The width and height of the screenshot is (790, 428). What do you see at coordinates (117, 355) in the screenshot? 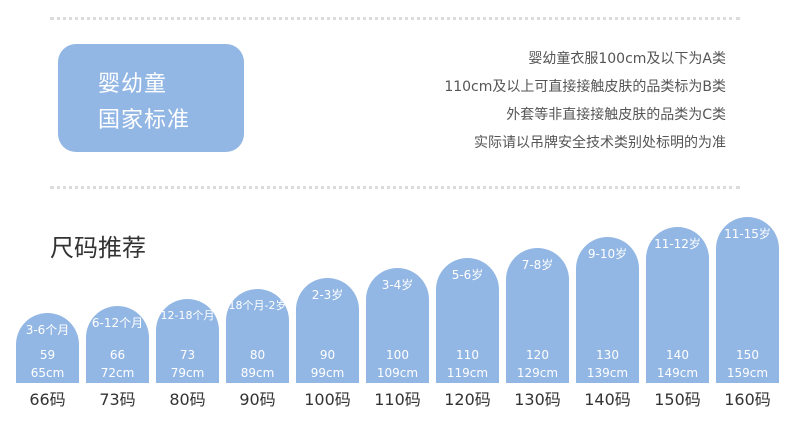
I see `size-value-label: 66` at bounding box center [117, 355].